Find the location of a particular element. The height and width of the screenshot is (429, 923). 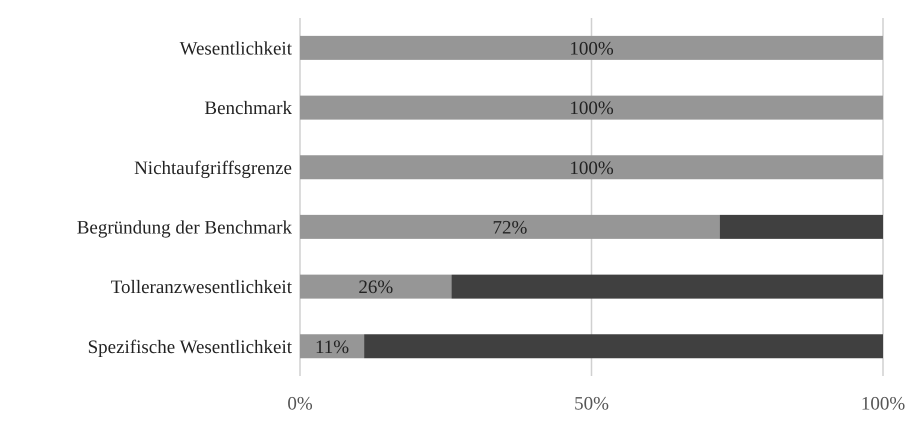

y-tick-label: Benchmark is located at coordinates (248, 109).